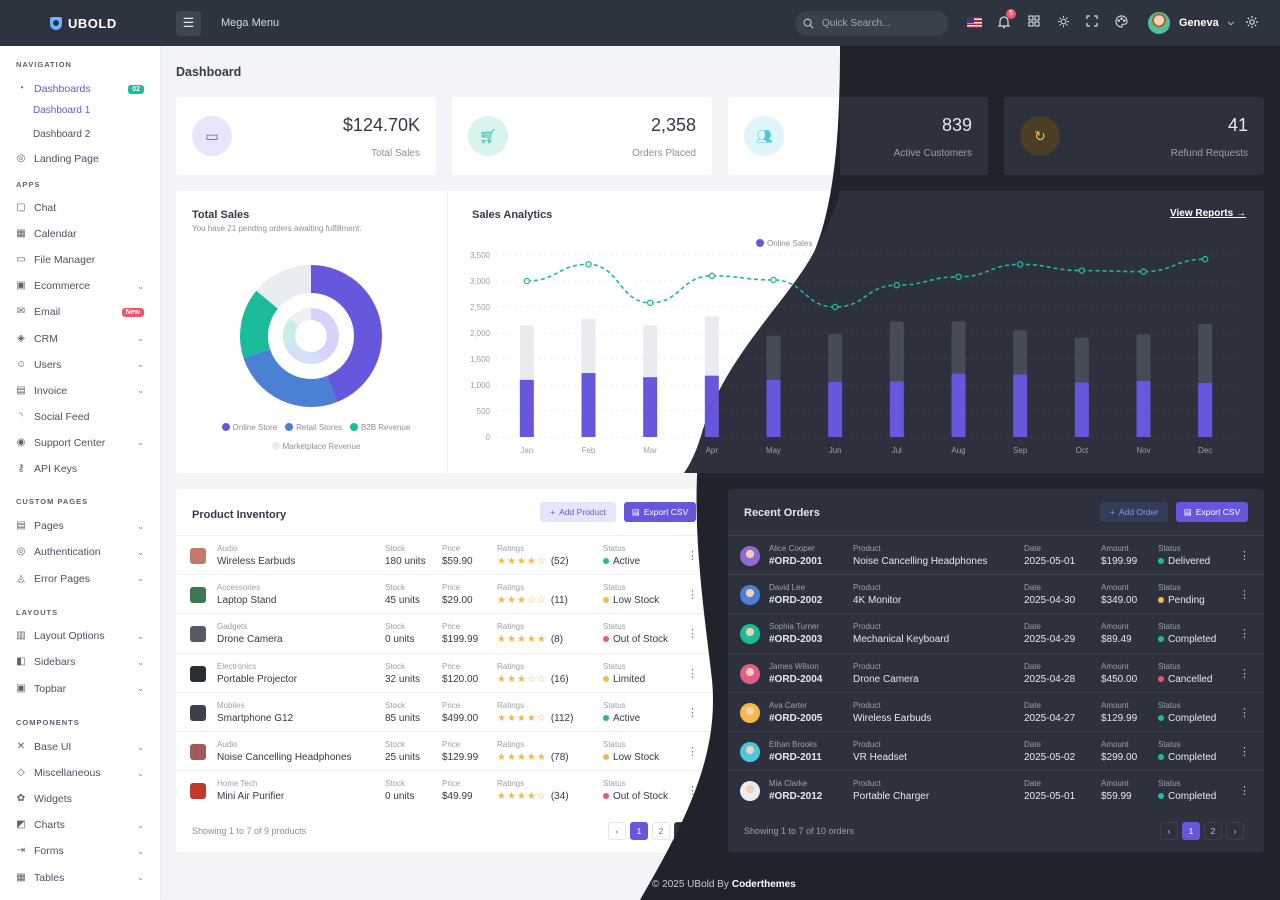 Image resolution: width=1280 pixels, height=900 pixels. I want to click on sidebar-item-landing-page: ◎ Landing Page, so click(80, 159).